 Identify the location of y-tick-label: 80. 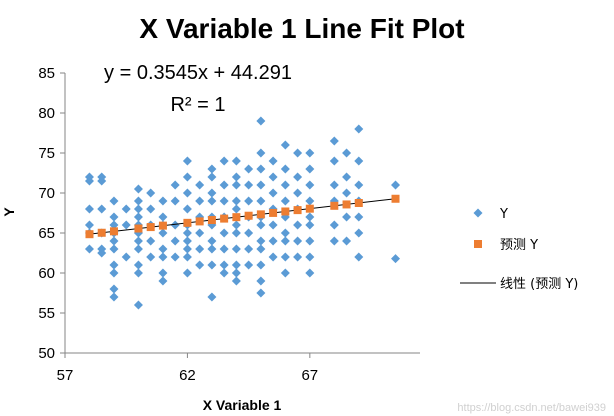
(46, 113).